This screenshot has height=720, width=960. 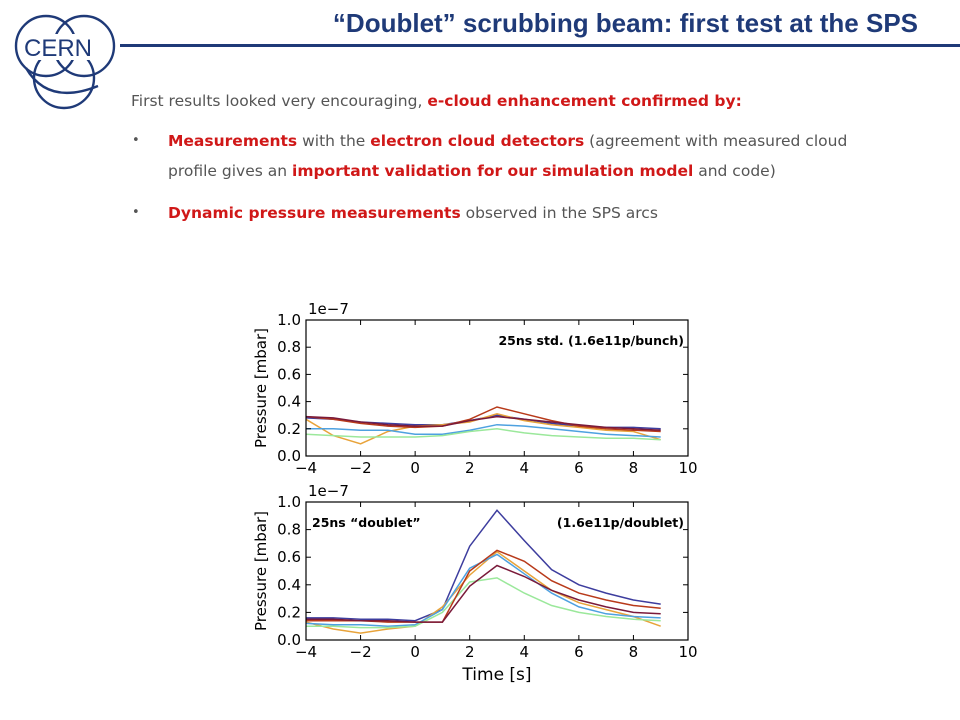 I want to click on intro-highlight: e-cloud enhancement confirmed by:, so click(x=584, y=101).